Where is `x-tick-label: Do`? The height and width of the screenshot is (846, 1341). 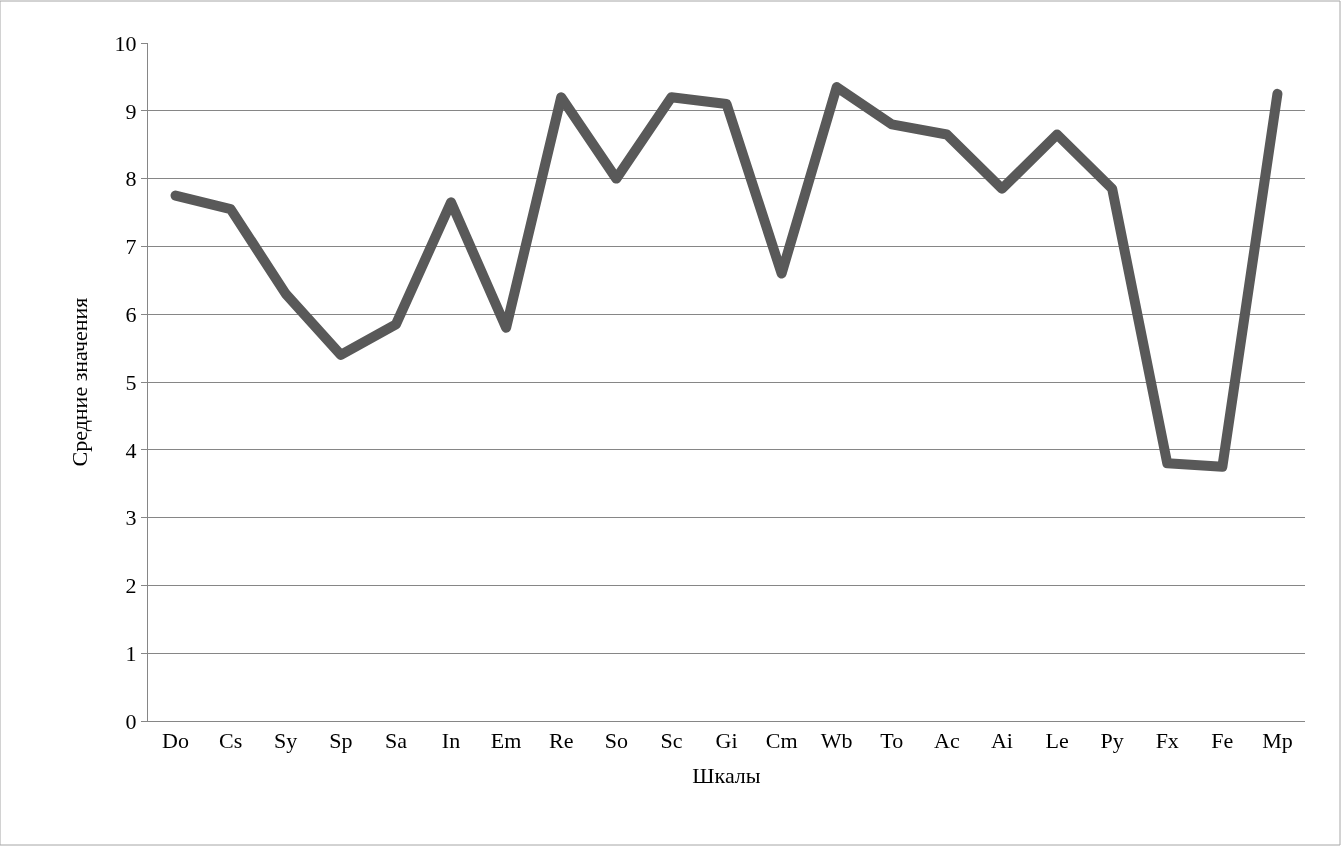
x-tick-label: Do is located at coordinates (175, 741).